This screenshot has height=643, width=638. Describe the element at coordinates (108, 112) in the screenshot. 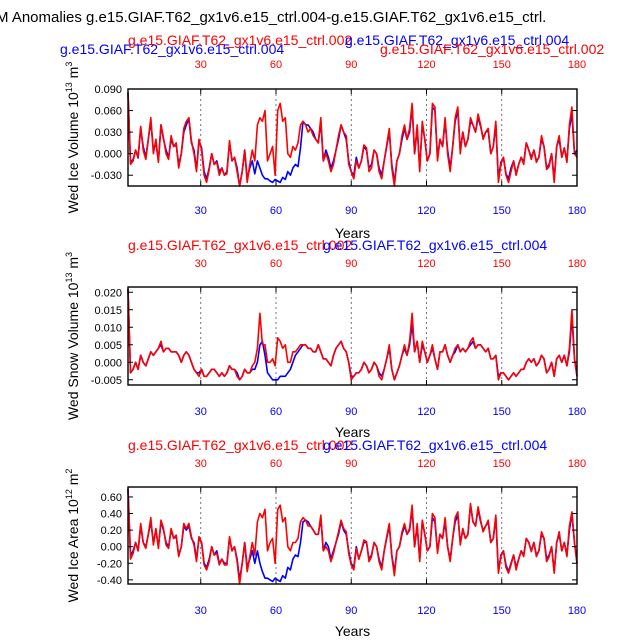

I see `y-tick-label: 0.060` at that location.